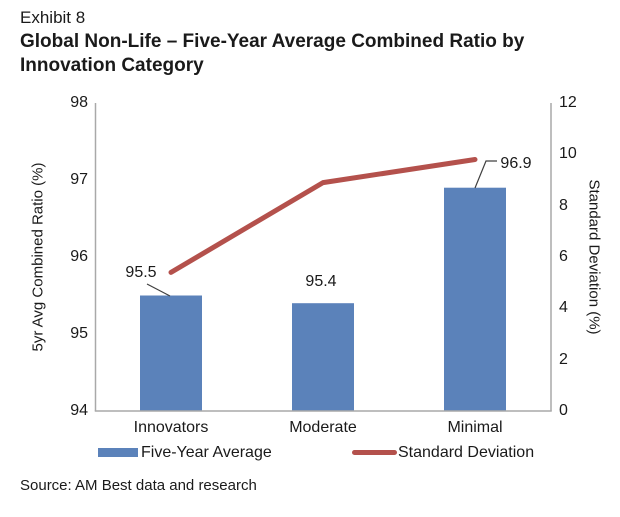 The height and width of the screenshot is (517, 620). What do you see at coordinates (141, 272) in the screenshot?
I see `data-label-innovators: 95.5` at bounding box center [141, 272].